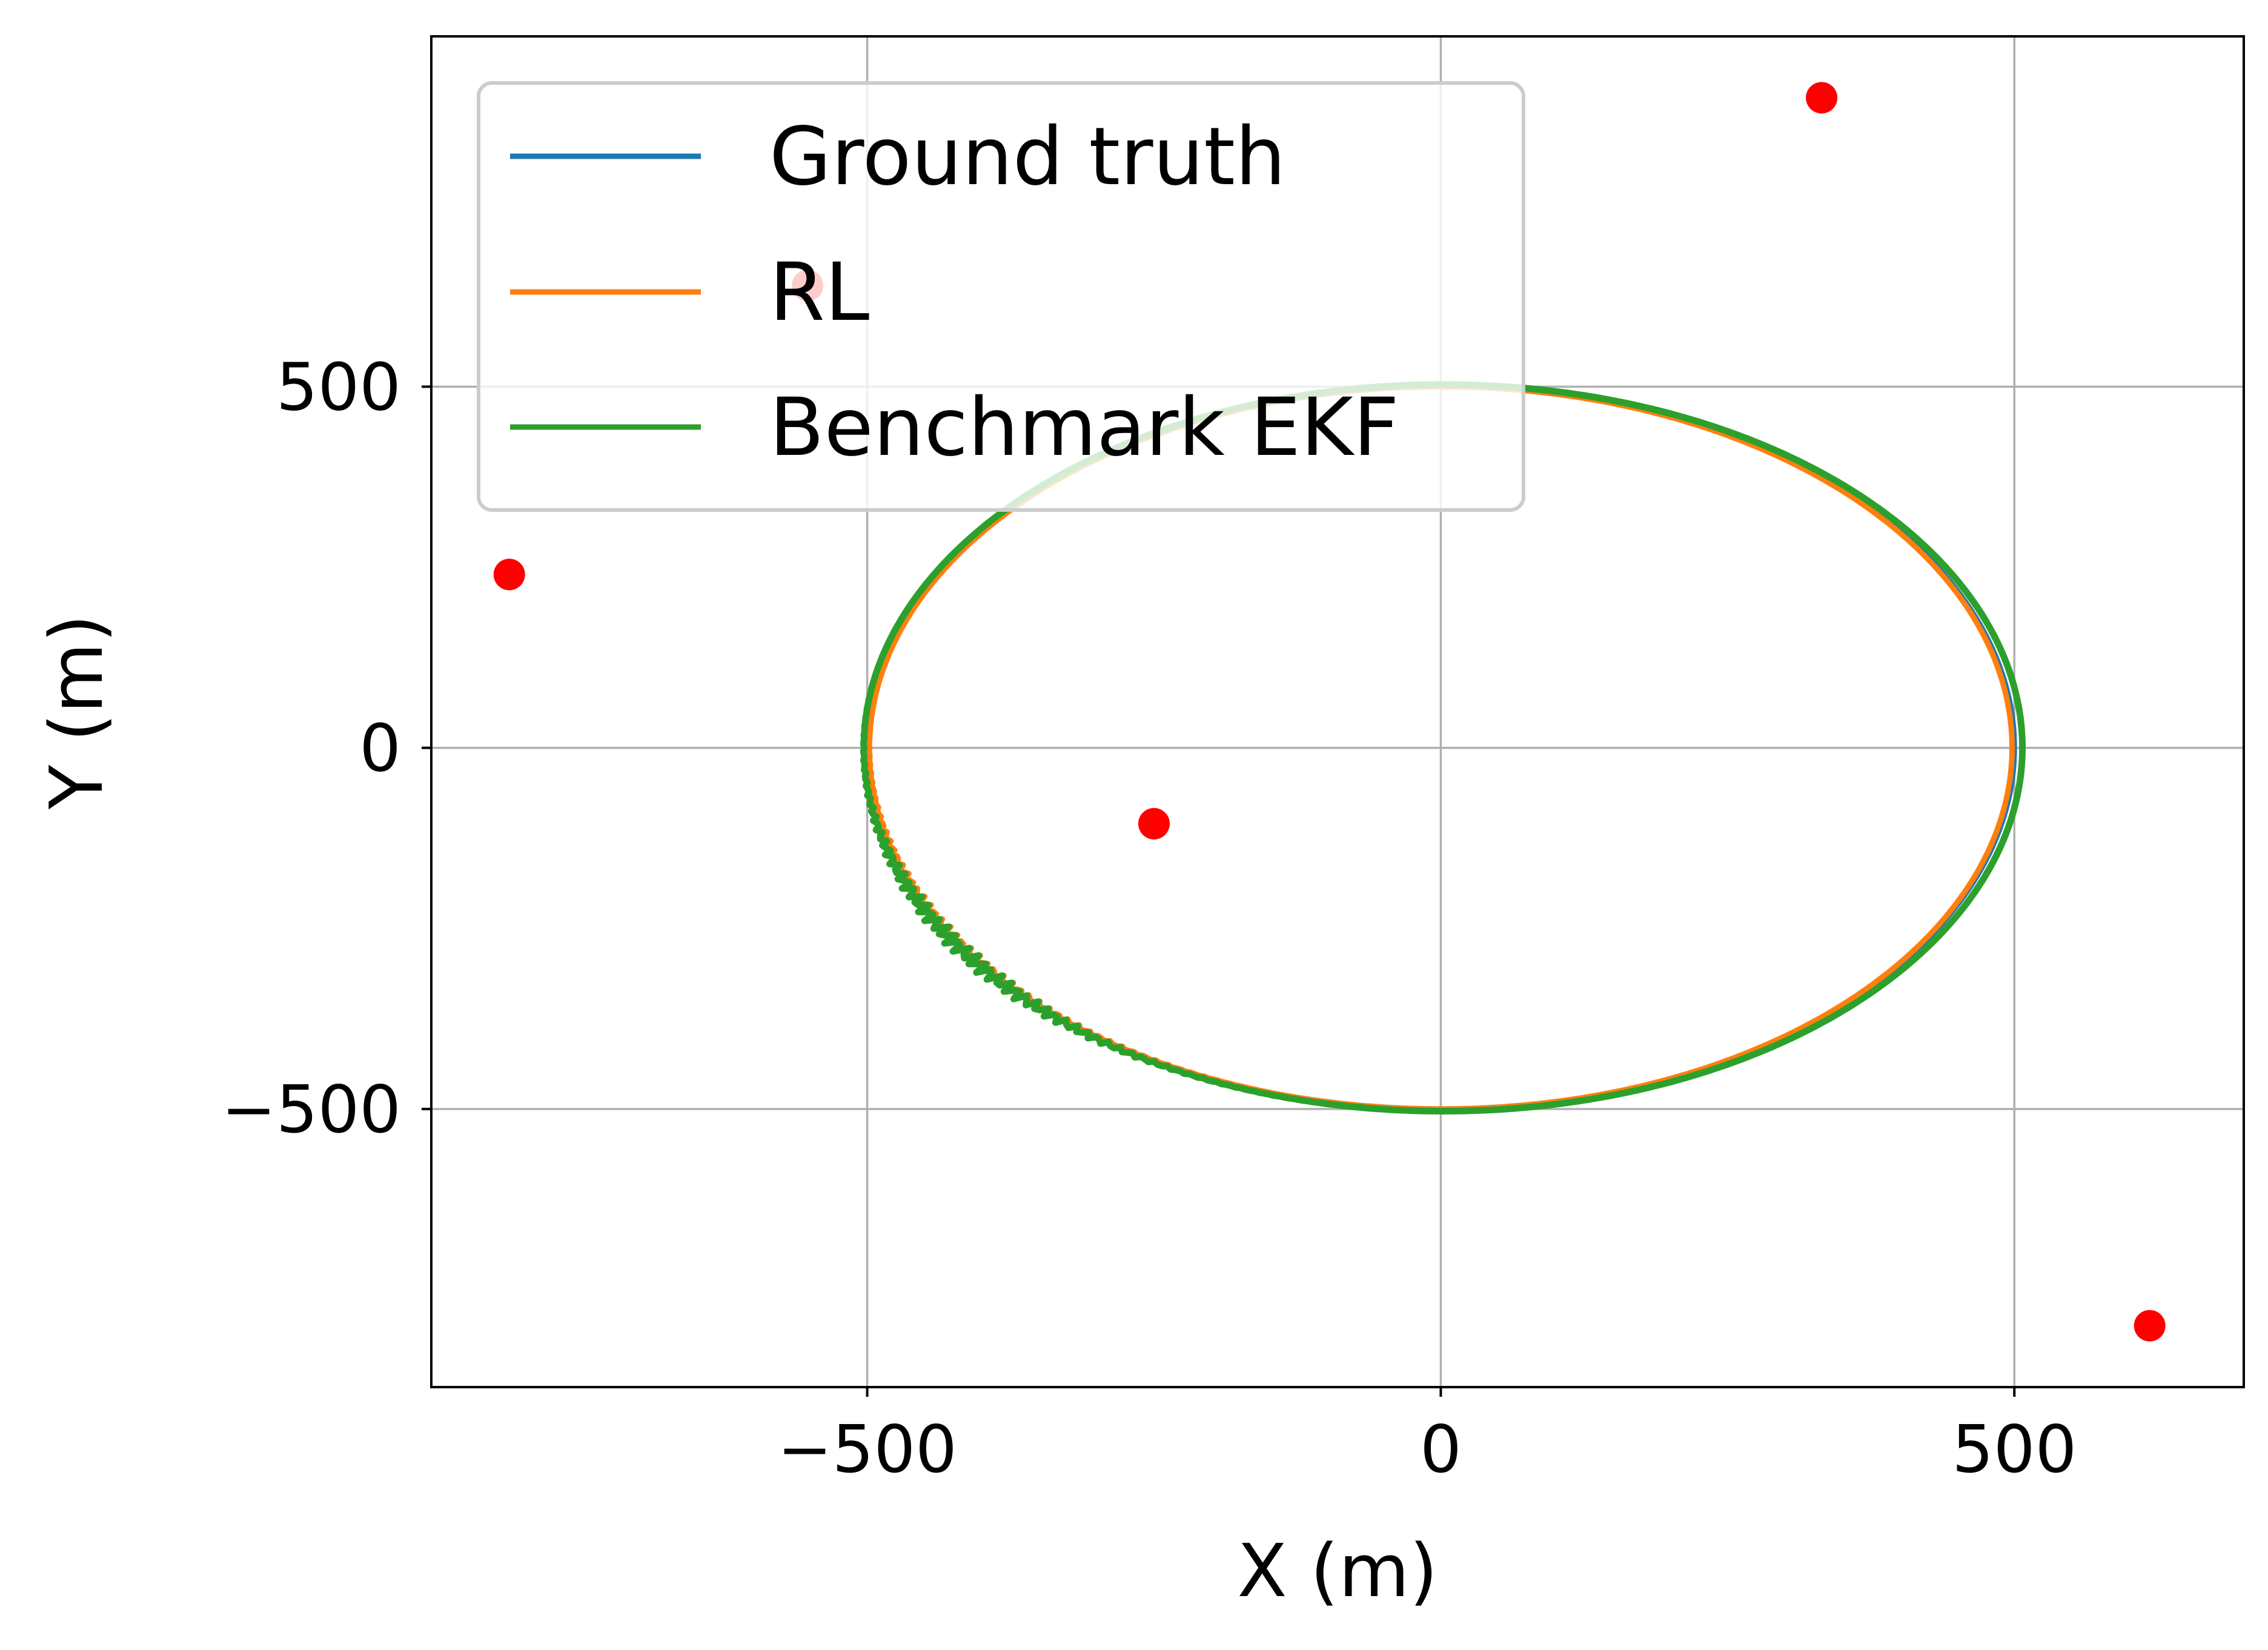 This screenshot has height=1650, width=2268. Describe the element at coordinates (1441, 1450) in the screenshot. I see `x-tick-label-1: 0` at that location.